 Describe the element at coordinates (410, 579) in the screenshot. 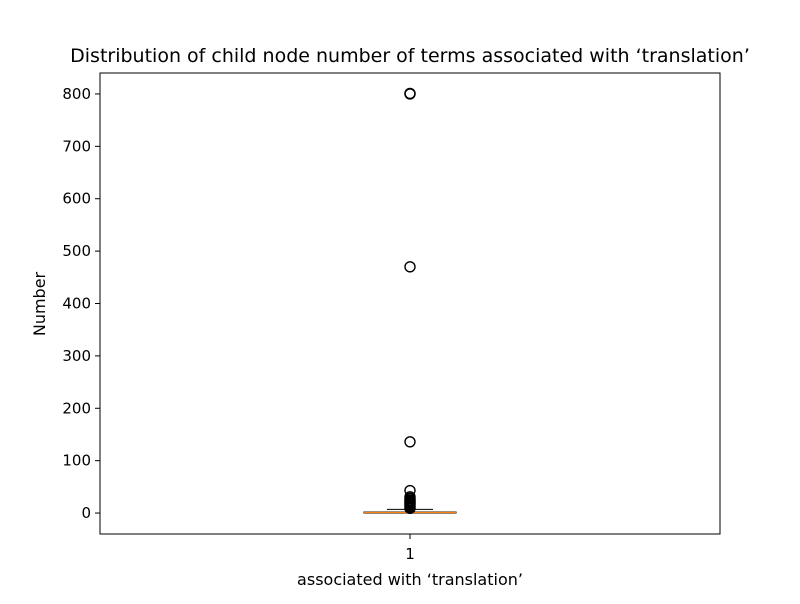

I see `x-axis-label: associated with ‘translation’` at that location.